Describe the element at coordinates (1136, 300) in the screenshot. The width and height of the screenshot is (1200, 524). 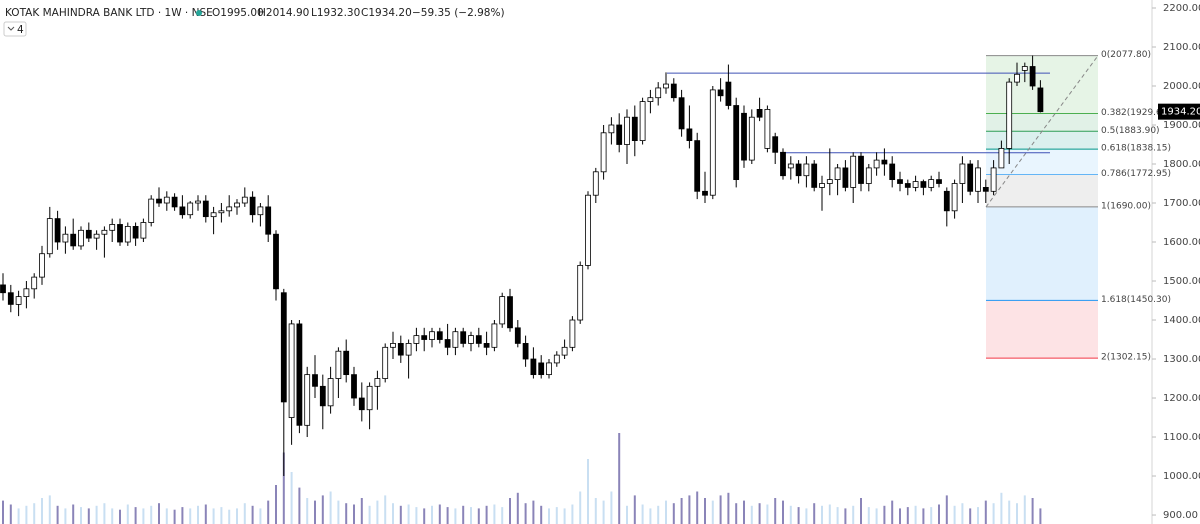
I see `fib-label: 1.618(1450.30)` at that location.